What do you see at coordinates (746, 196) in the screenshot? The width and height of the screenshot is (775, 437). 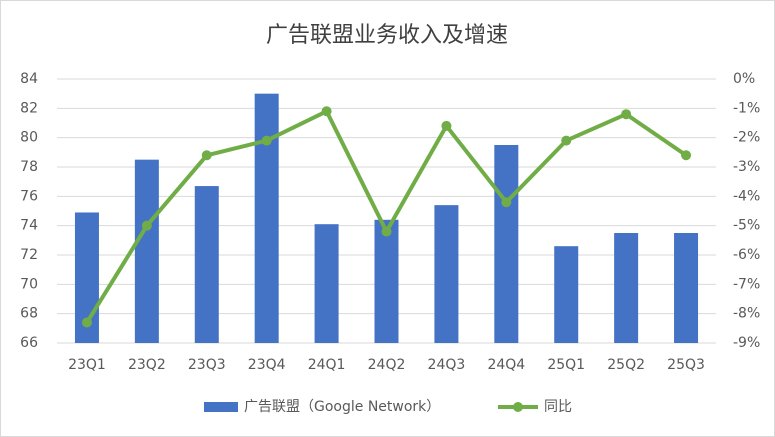 I see `y2-tick-label: -4%` at bounding box center [746, 196].